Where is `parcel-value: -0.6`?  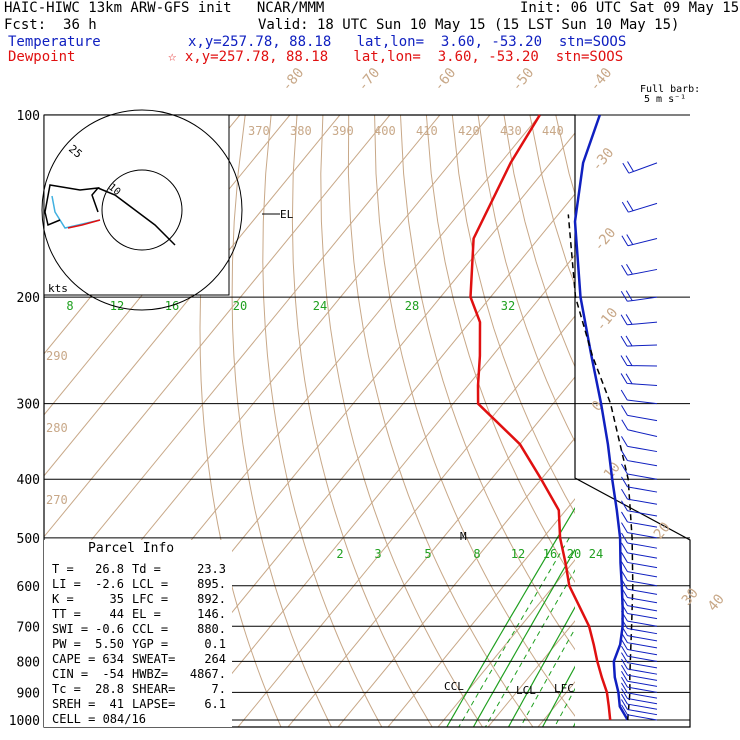
parcel-value: -0.6 is located at coordinates (109, 629).